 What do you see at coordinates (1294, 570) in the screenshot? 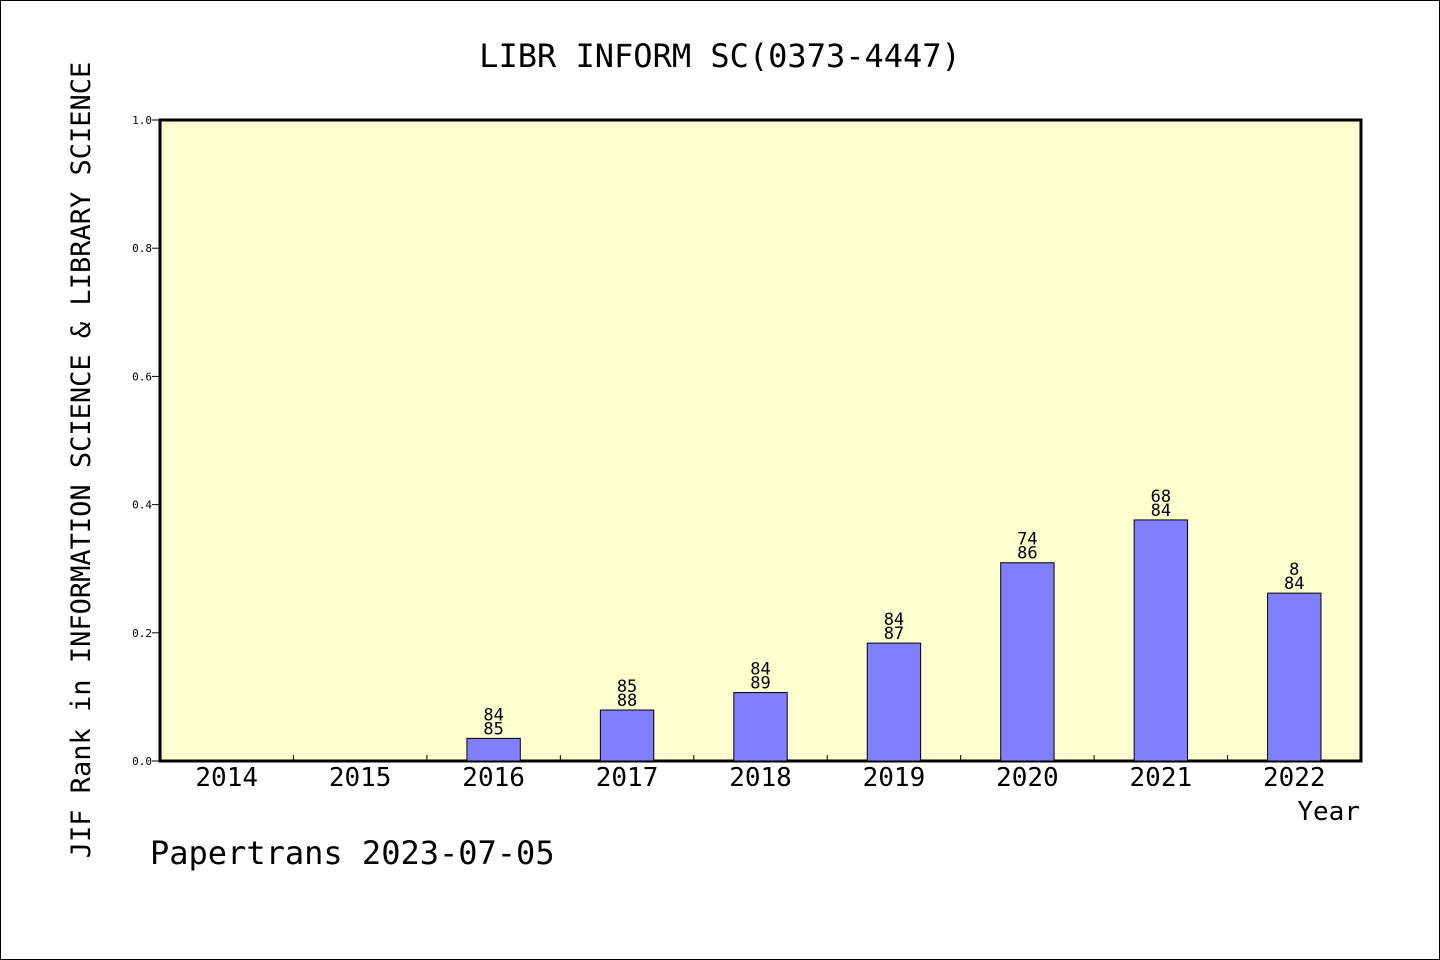
I see `bar-rank-label: 8` at bounding box center [1294, 570].